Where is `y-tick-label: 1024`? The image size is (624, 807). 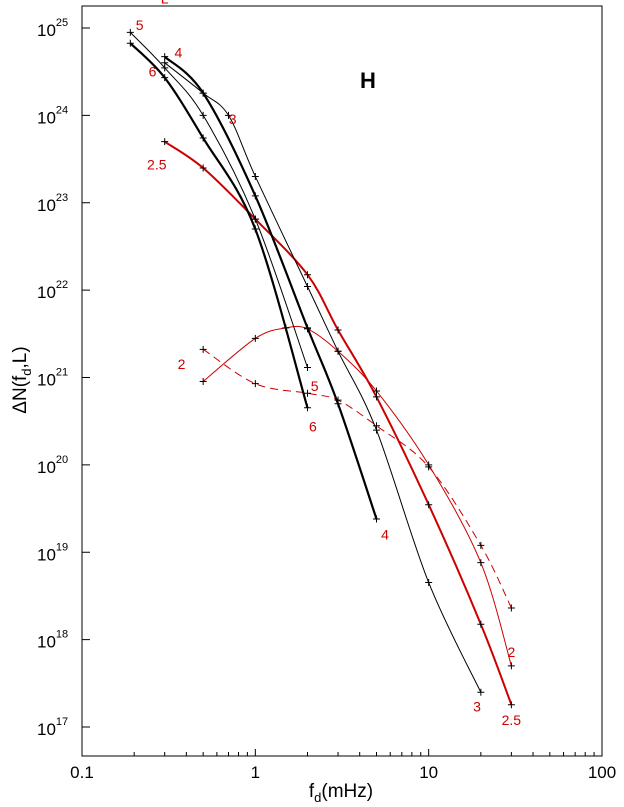
y-tick-label: 1024 is located at coordinates (52, 115).